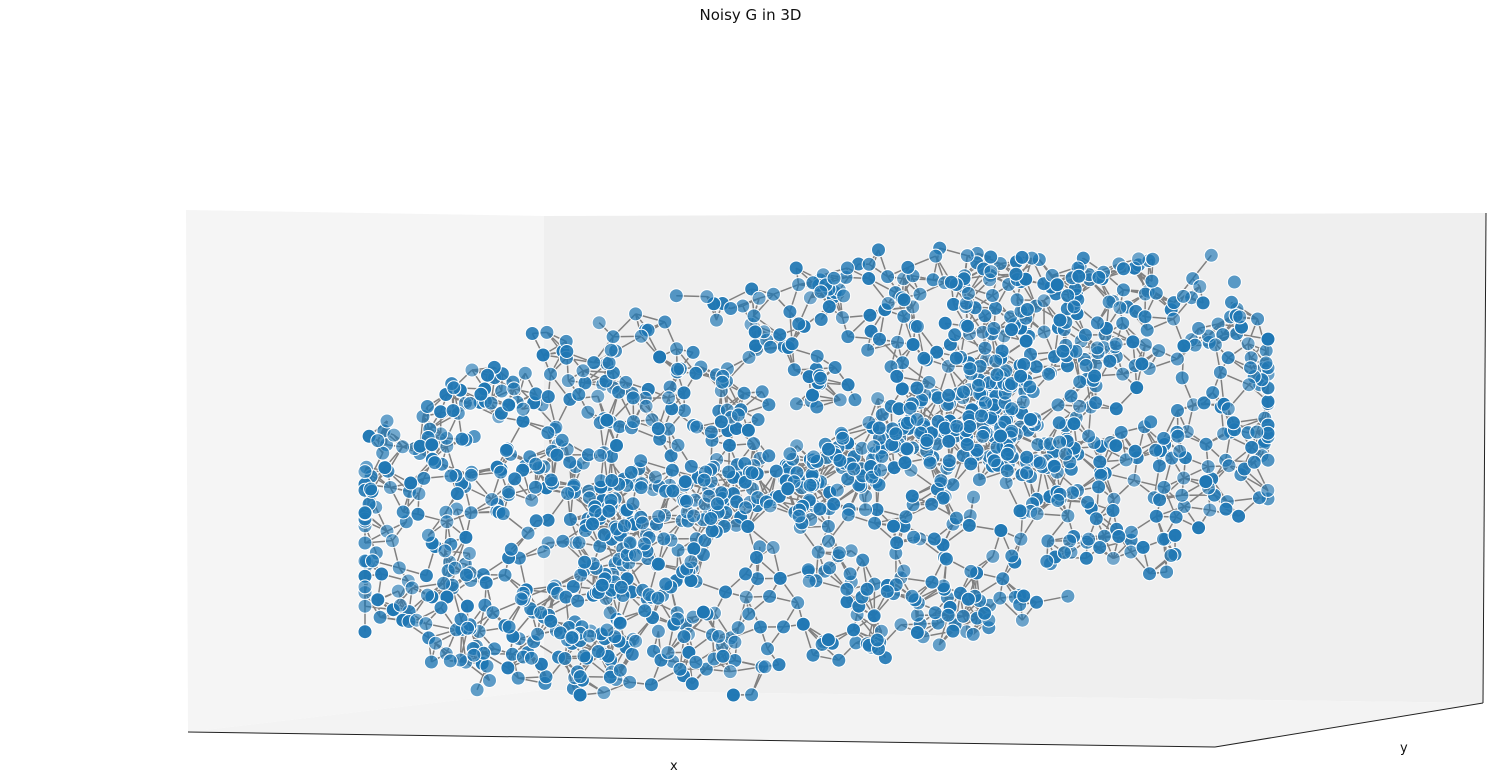  Describe the element at coordinates (835, 718) in the screenshot. I see `floor-pane` at that location.